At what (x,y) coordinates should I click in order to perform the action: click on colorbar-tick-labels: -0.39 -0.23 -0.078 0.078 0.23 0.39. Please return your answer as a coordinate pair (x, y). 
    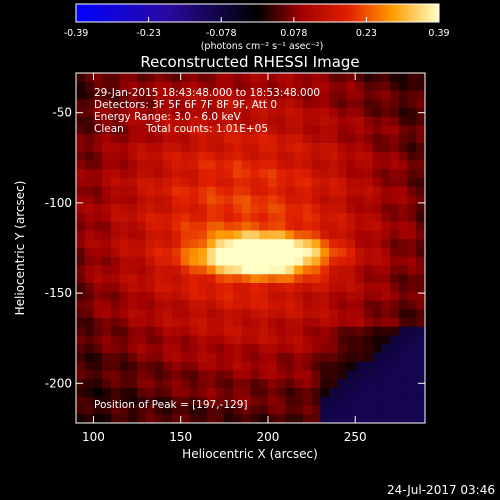
    Looking at the image, I should click on (257, 33).